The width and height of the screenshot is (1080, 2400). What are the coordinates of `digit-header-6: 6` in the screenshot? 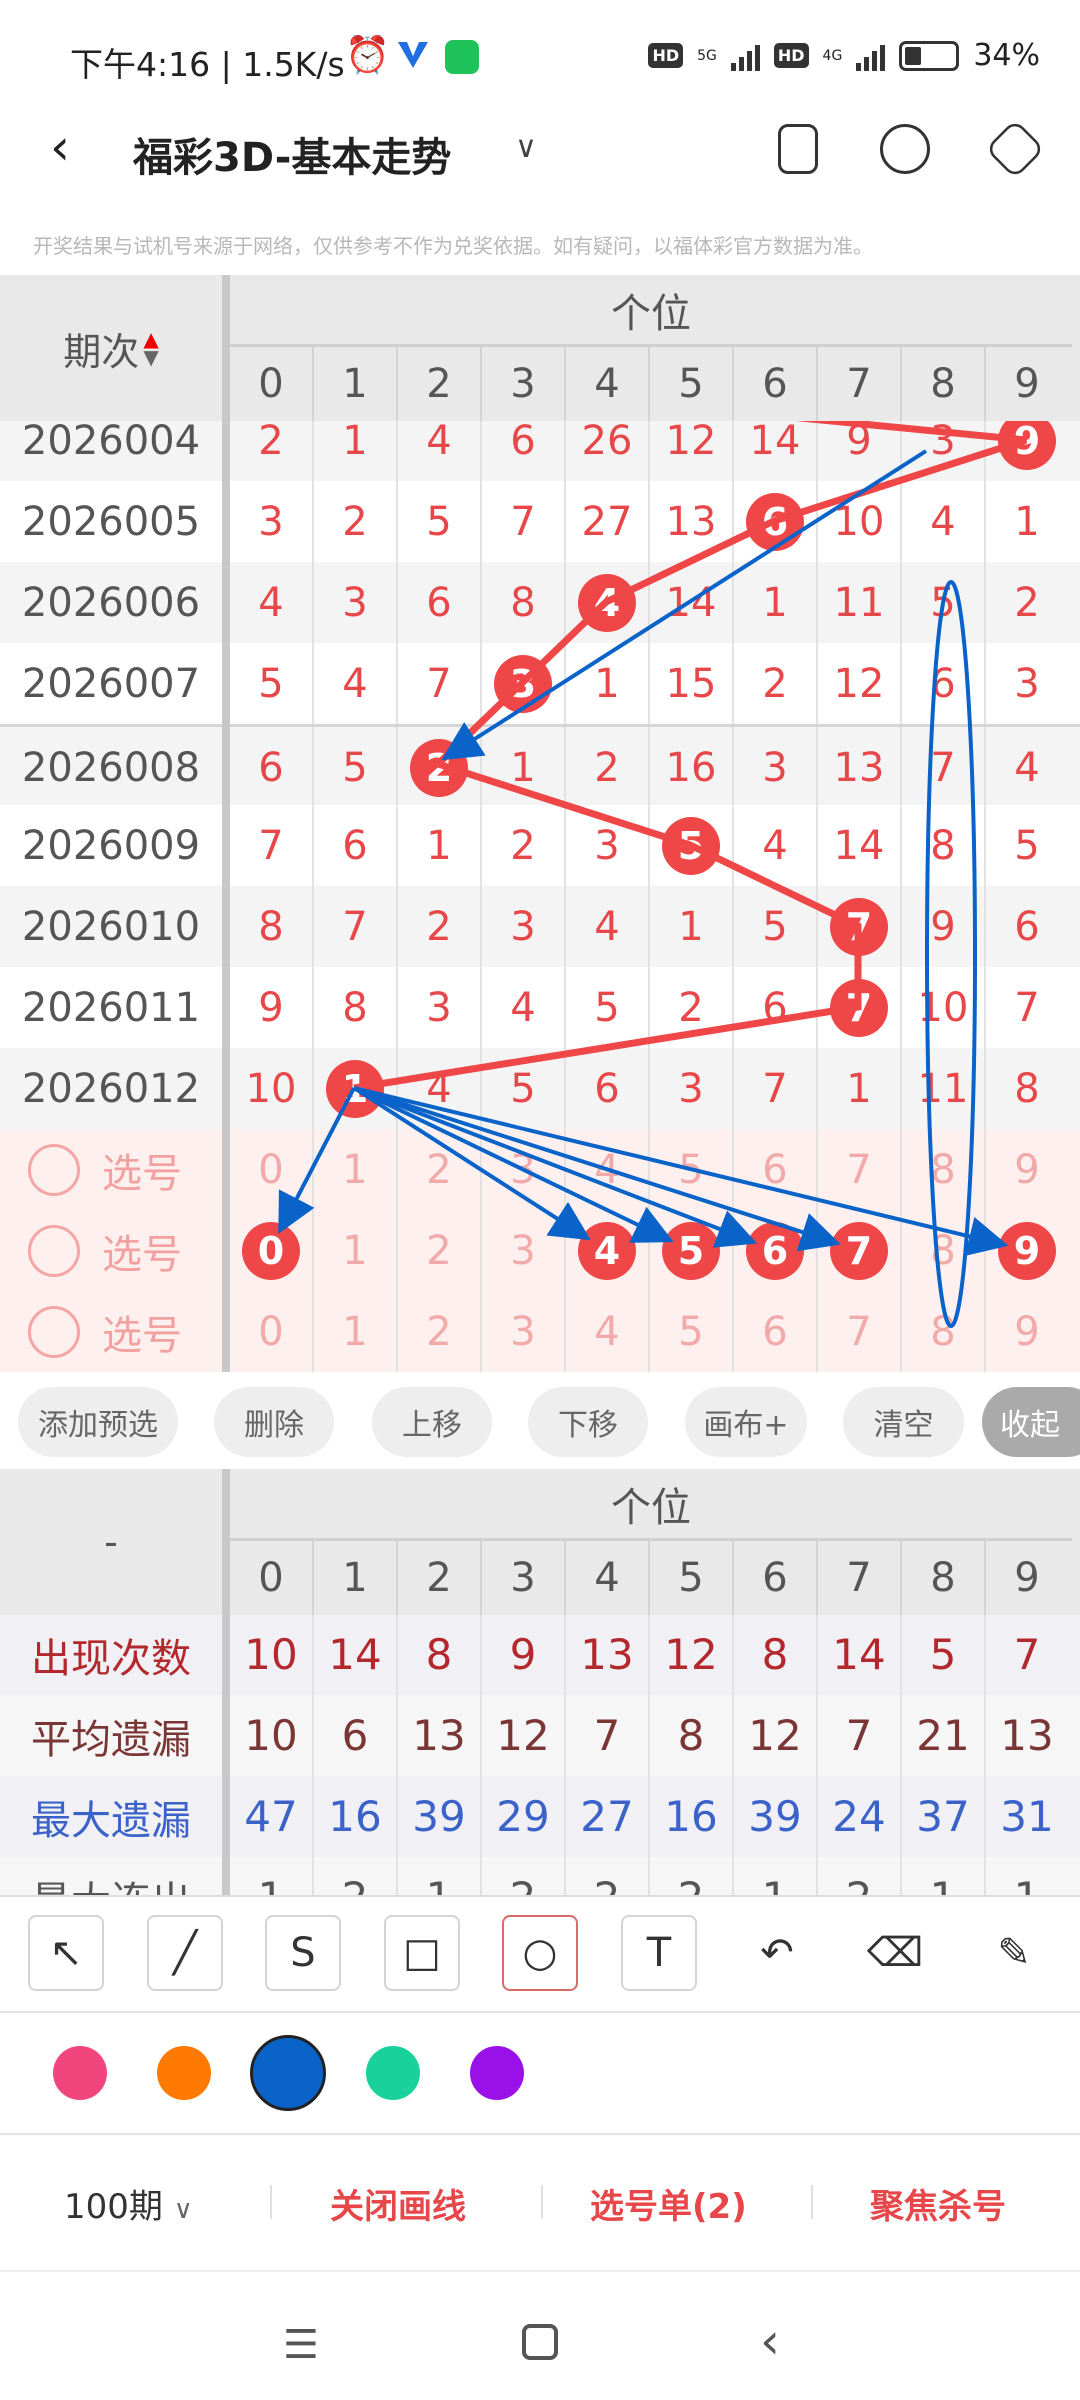 It's located at (774, 384).